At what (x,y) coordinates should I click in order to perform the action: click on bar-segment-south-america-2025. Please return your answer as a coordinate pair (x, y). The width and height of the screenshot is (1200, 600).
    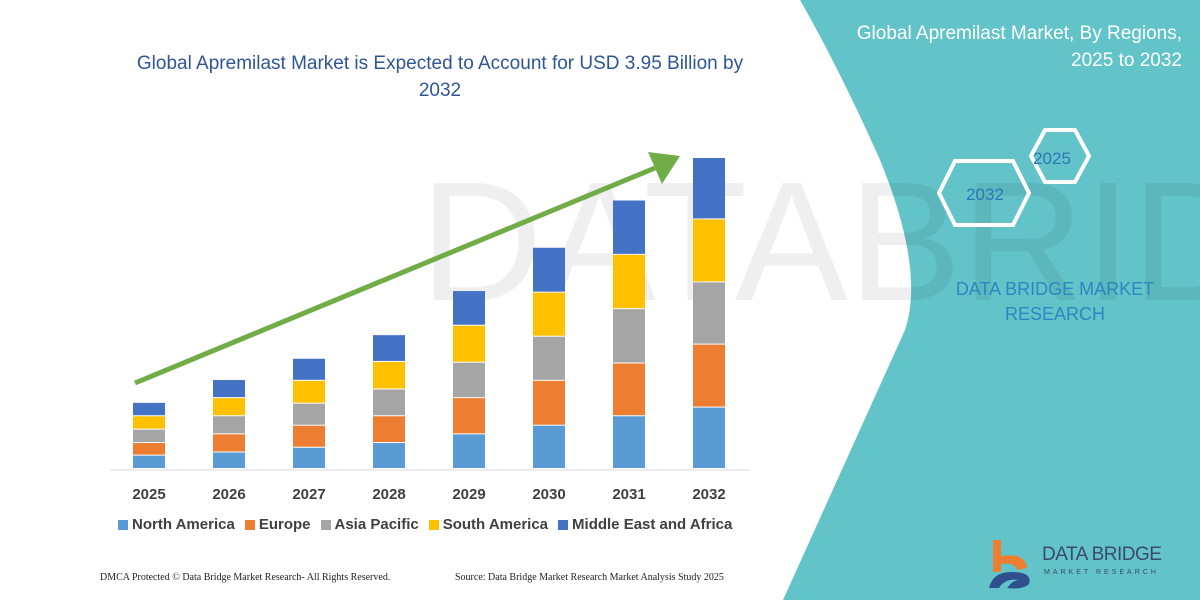
    Looking at the image, I should click on (149, 422).